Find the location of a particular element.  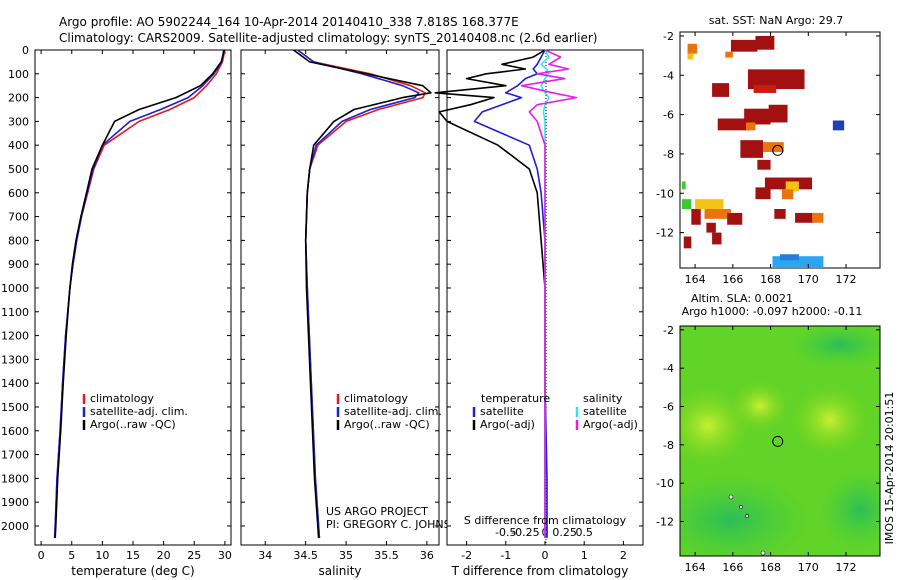

depth-tick-label: 1400 is located at coordinates (15, 383).